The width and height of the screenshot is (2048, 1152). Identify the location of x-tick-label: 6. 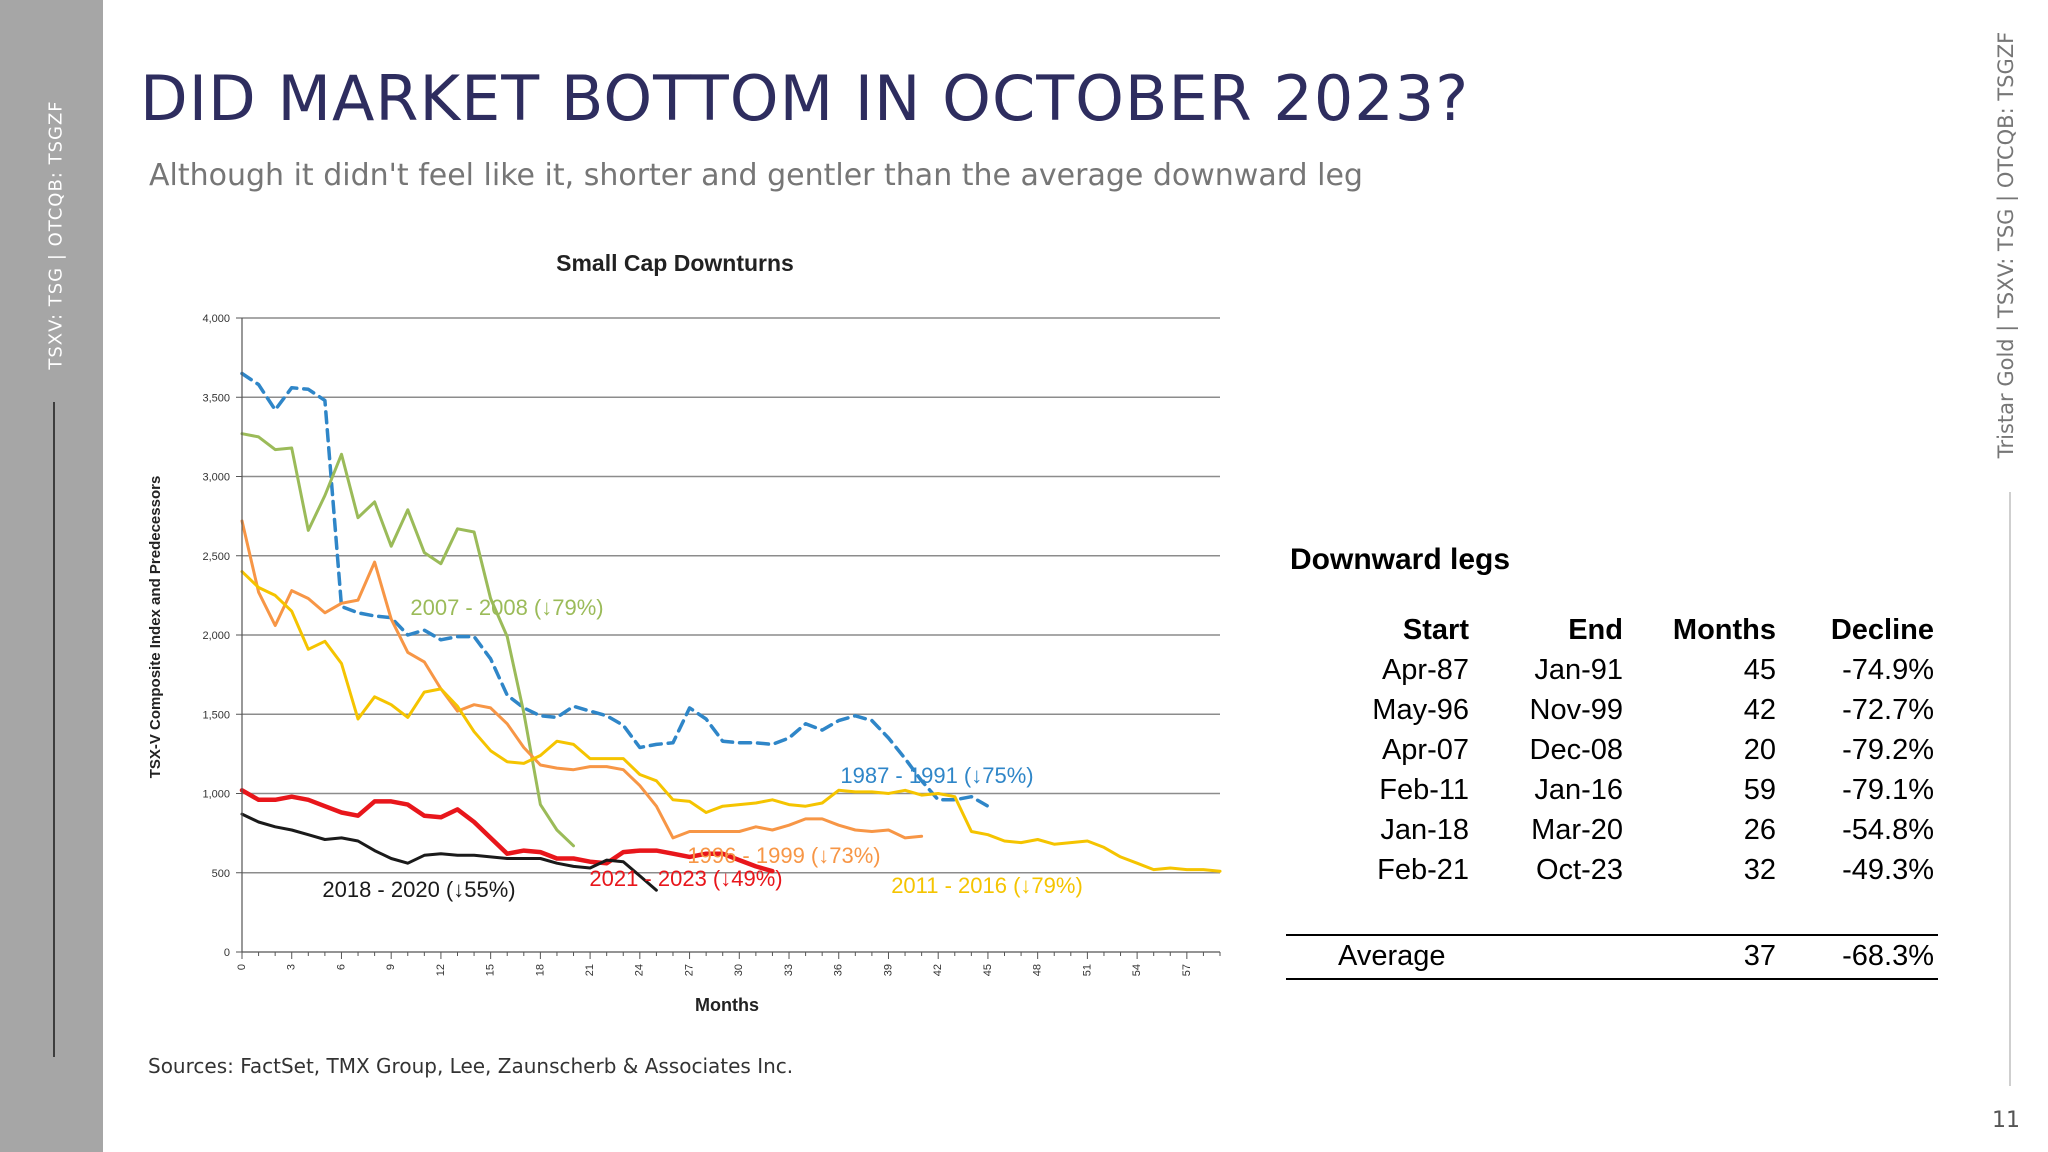
(341, 967).